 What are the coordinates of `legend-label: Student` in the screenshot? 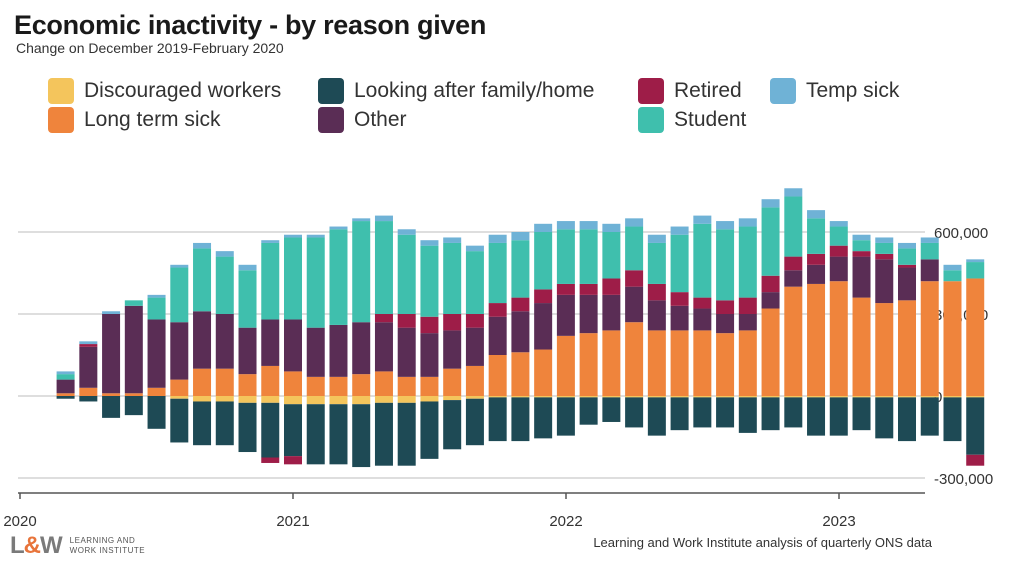 It's located at (710, 119).